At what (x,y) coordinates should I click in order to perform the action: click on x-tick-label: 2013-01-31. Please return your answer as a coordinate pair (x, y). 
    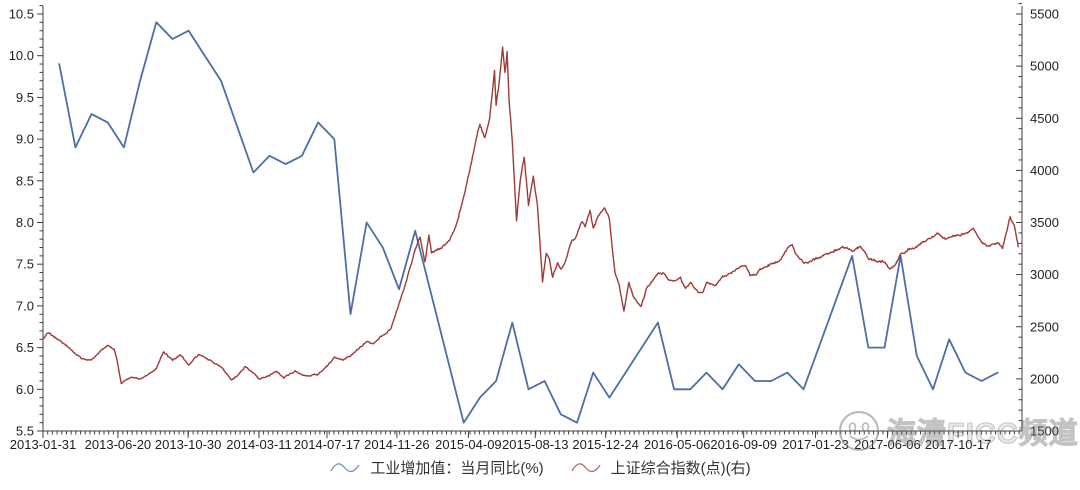
    Looking at the image, I should click on (43, 444).